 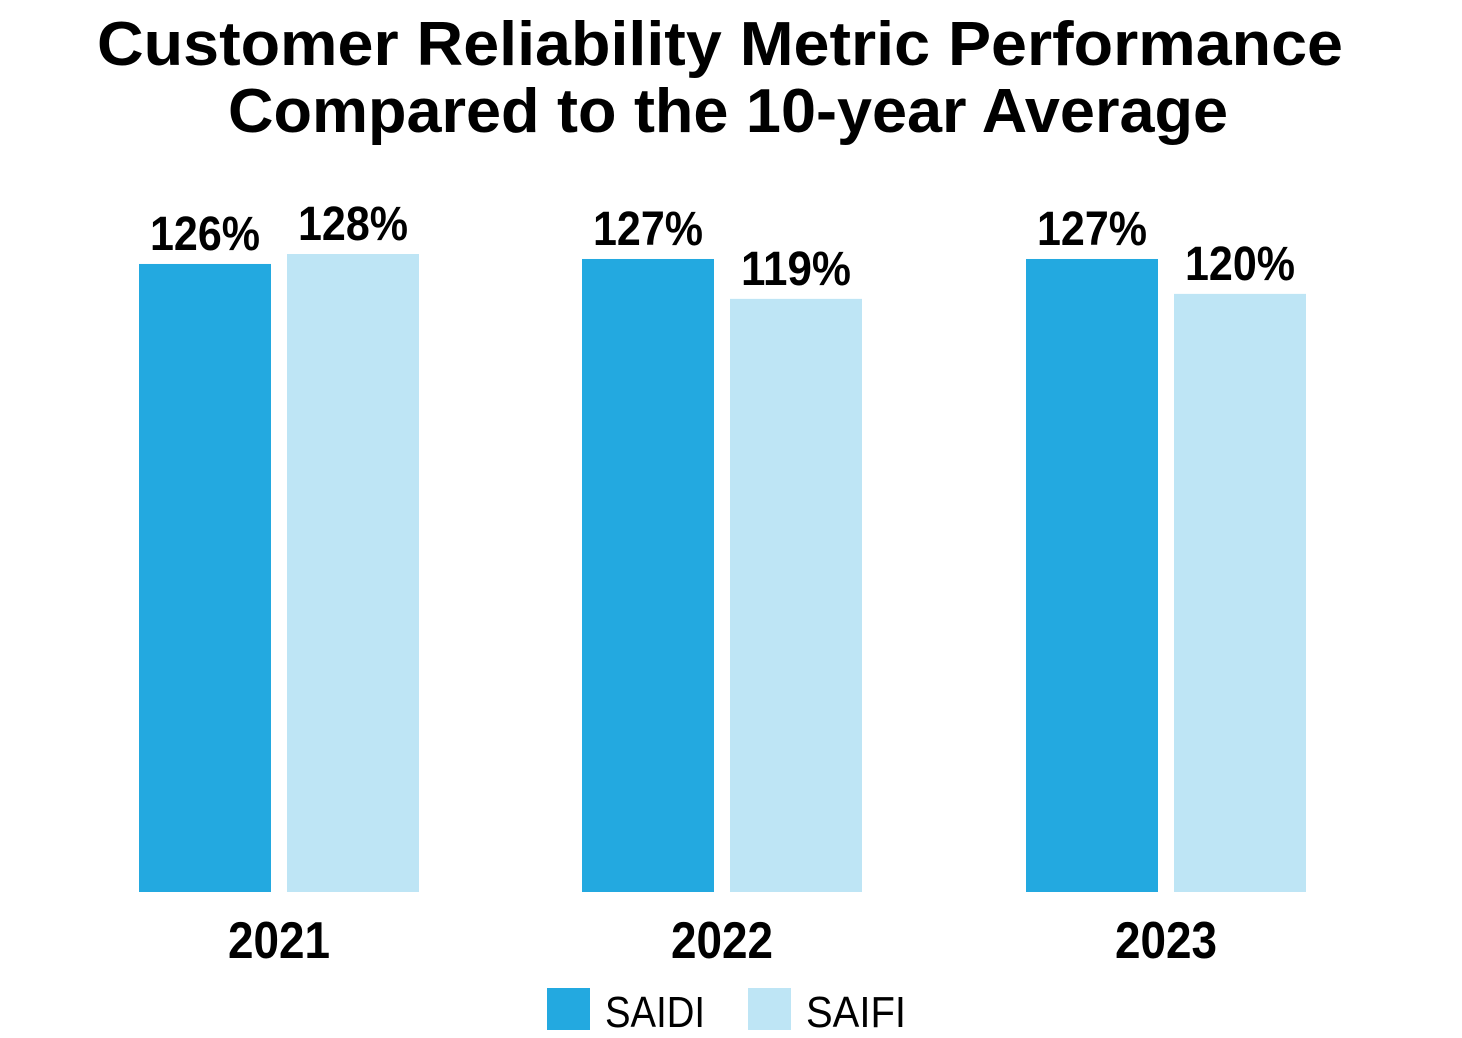 What do you see at coordinates (279, 941) in the screenshot?
I see `category-label-2021: 2021` at bounding box center [279, 941].